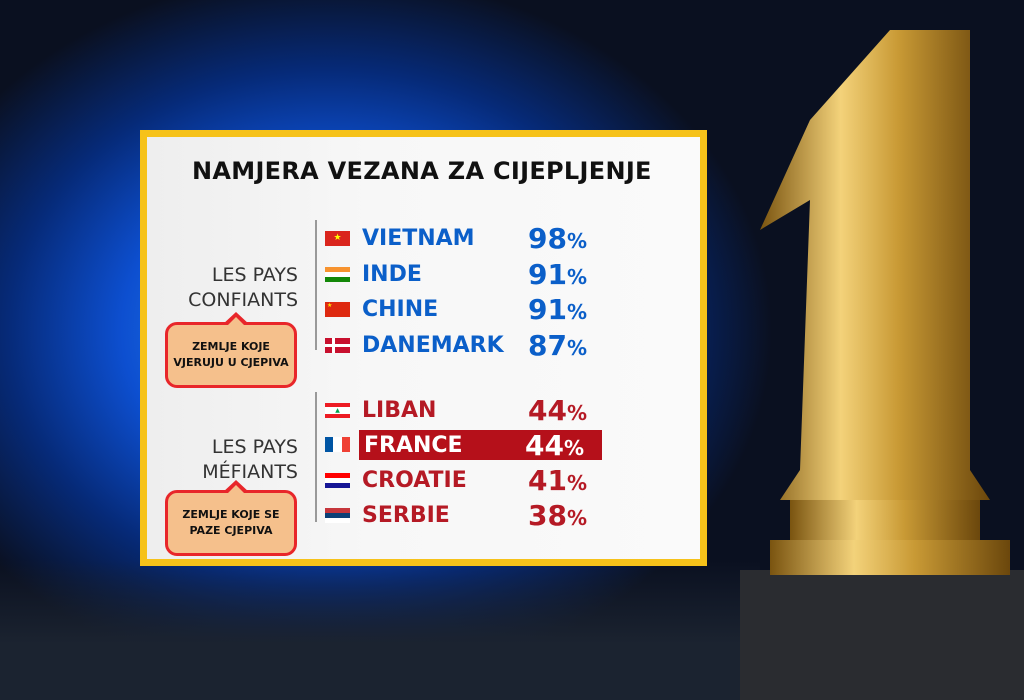 The width and height of the screenshot is (1024, 700). What do you see at coordinates (433, 345) in the screenshot?
I see `country-name: DANEMARK` at bounding box center [433, 345].